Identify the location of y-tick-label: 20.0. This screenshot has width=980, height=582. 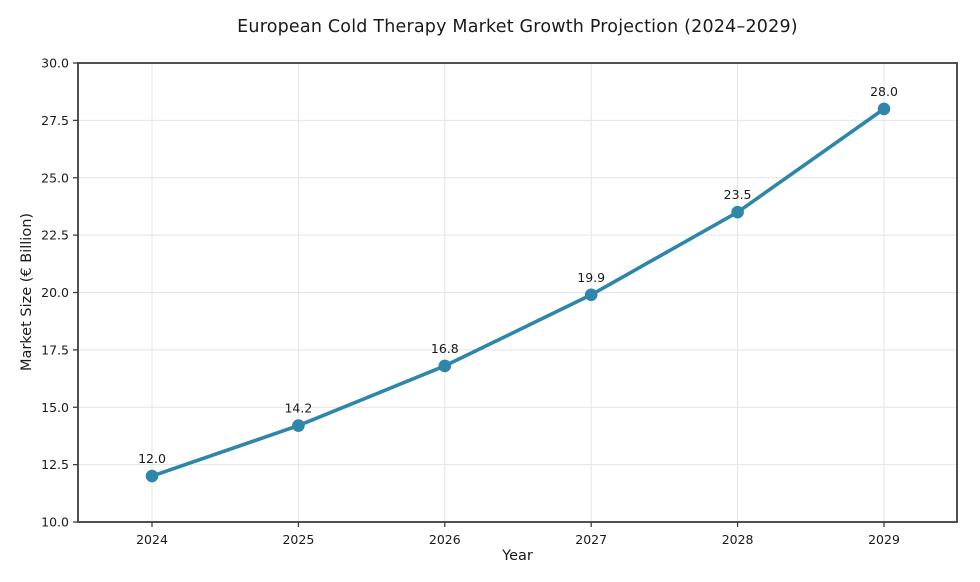
(55, 292).